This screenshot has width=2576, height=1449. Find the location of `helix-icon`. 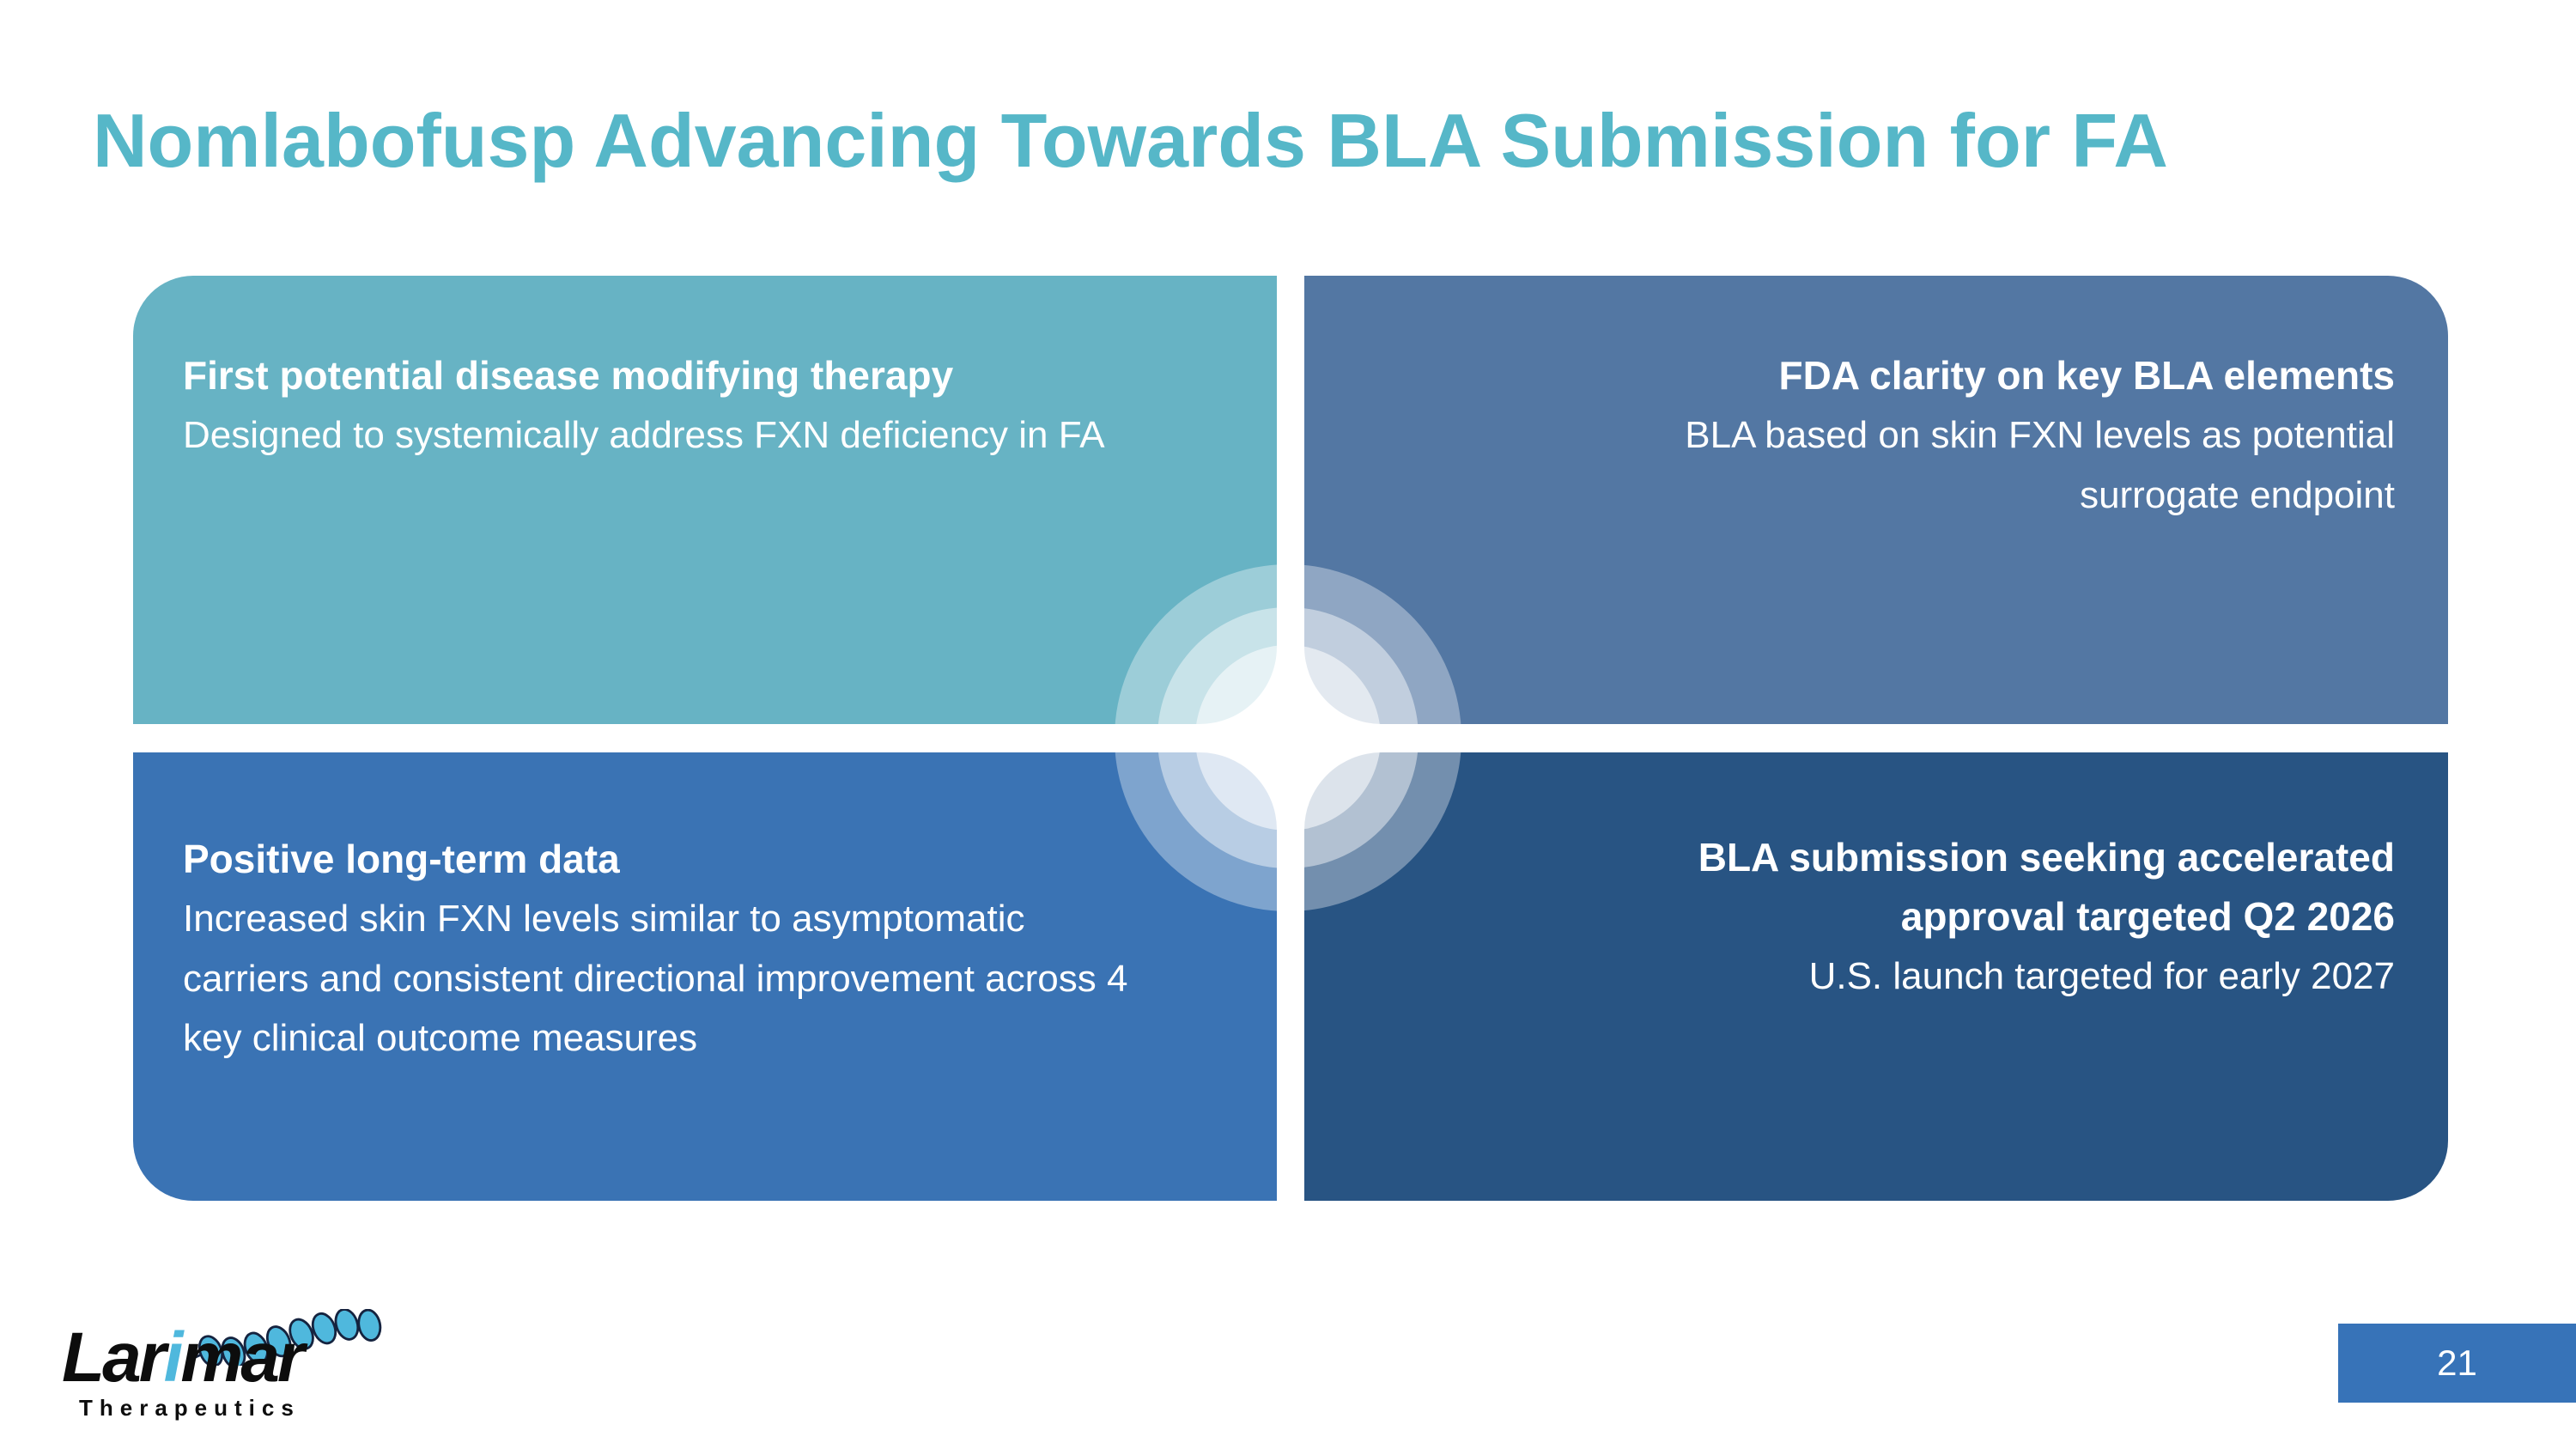

helix-icon is located at coordinates (288, 1337).